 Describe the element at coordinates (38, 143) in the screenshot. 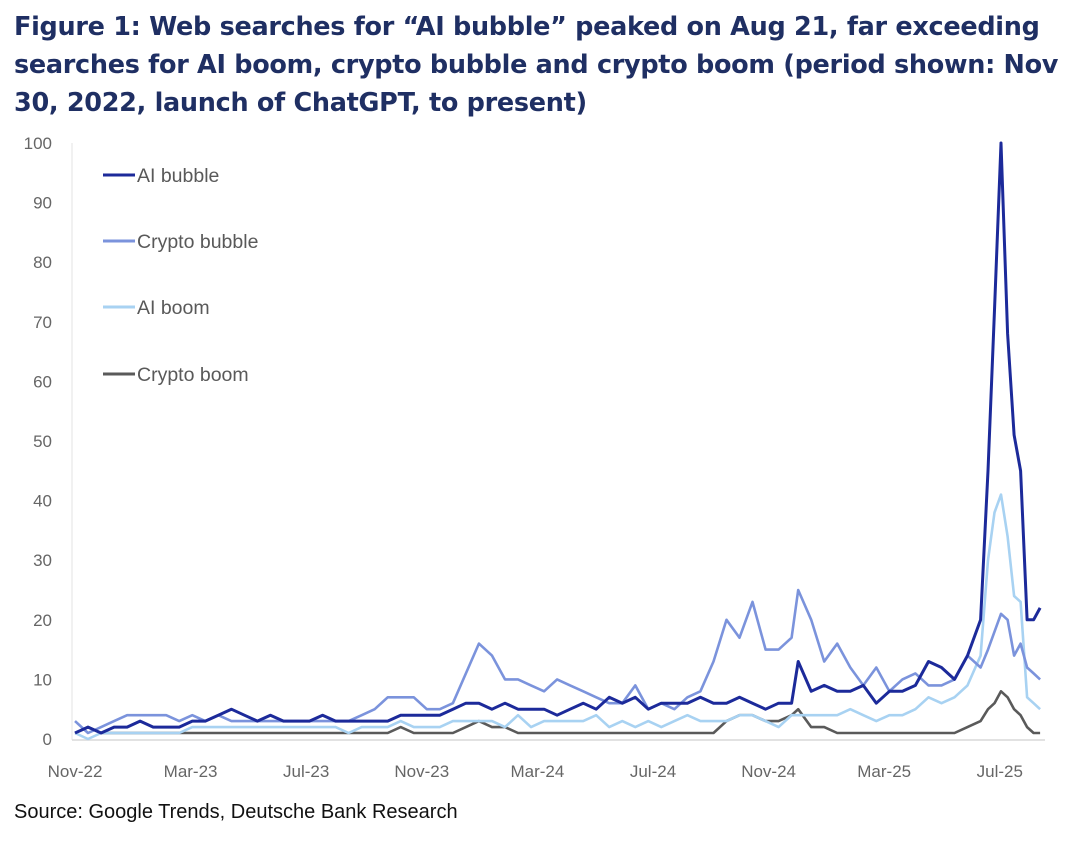

I see `y-tick-label: 100` at that location.